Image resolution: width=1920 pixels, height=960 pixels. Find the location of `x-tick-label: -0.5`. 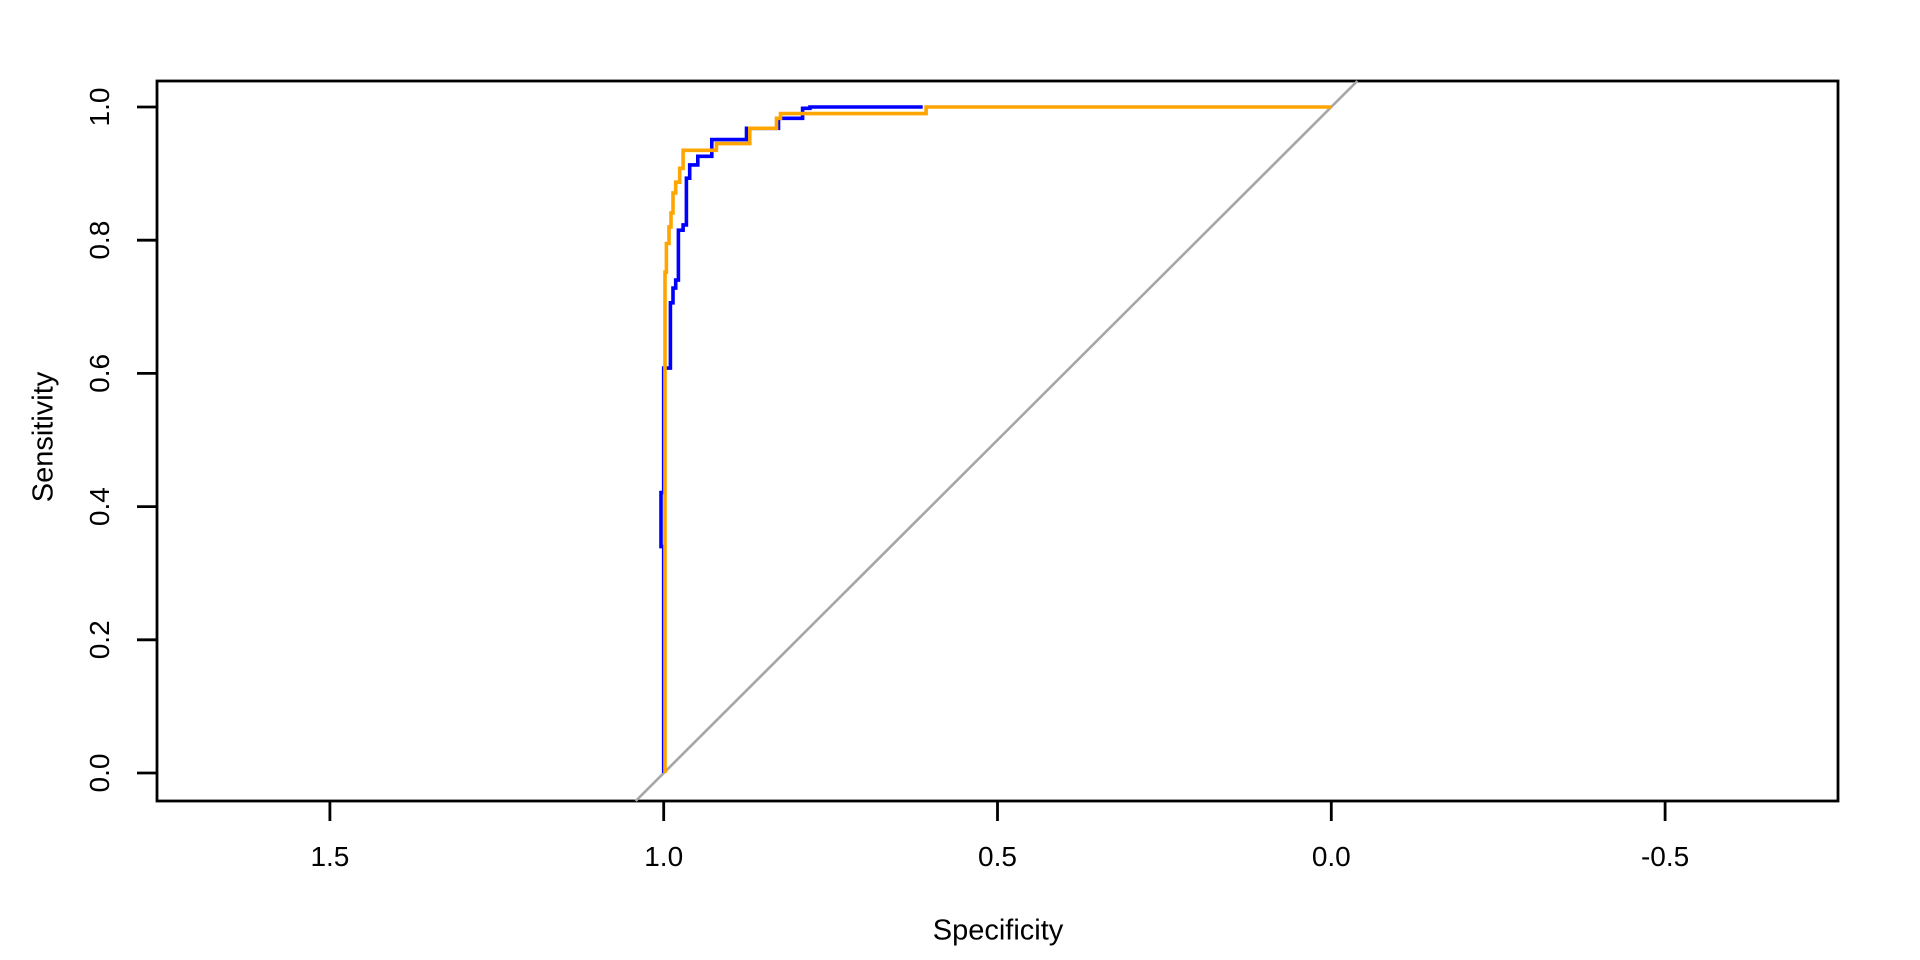

x-tick-label: -0.5 is located at coordinates (1665, 856).